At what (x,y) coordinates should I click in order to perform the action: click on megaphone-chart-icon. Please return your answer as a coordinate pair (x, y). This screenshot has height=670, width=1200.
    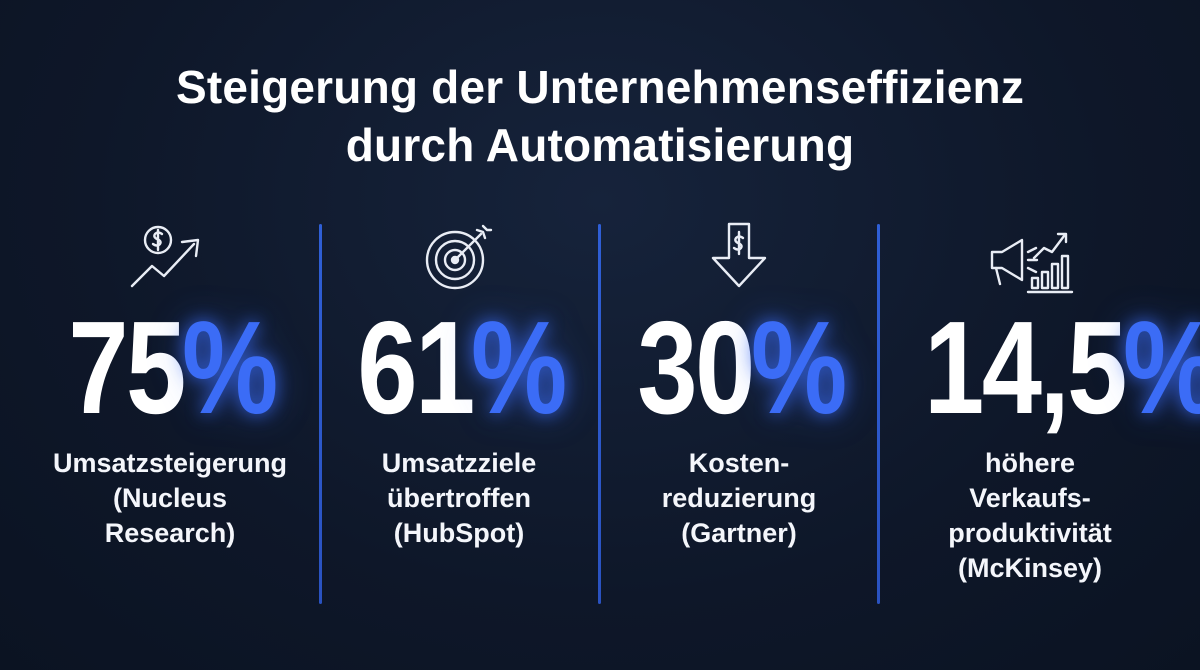
    Looking at the image, I should click on (1030, 258).